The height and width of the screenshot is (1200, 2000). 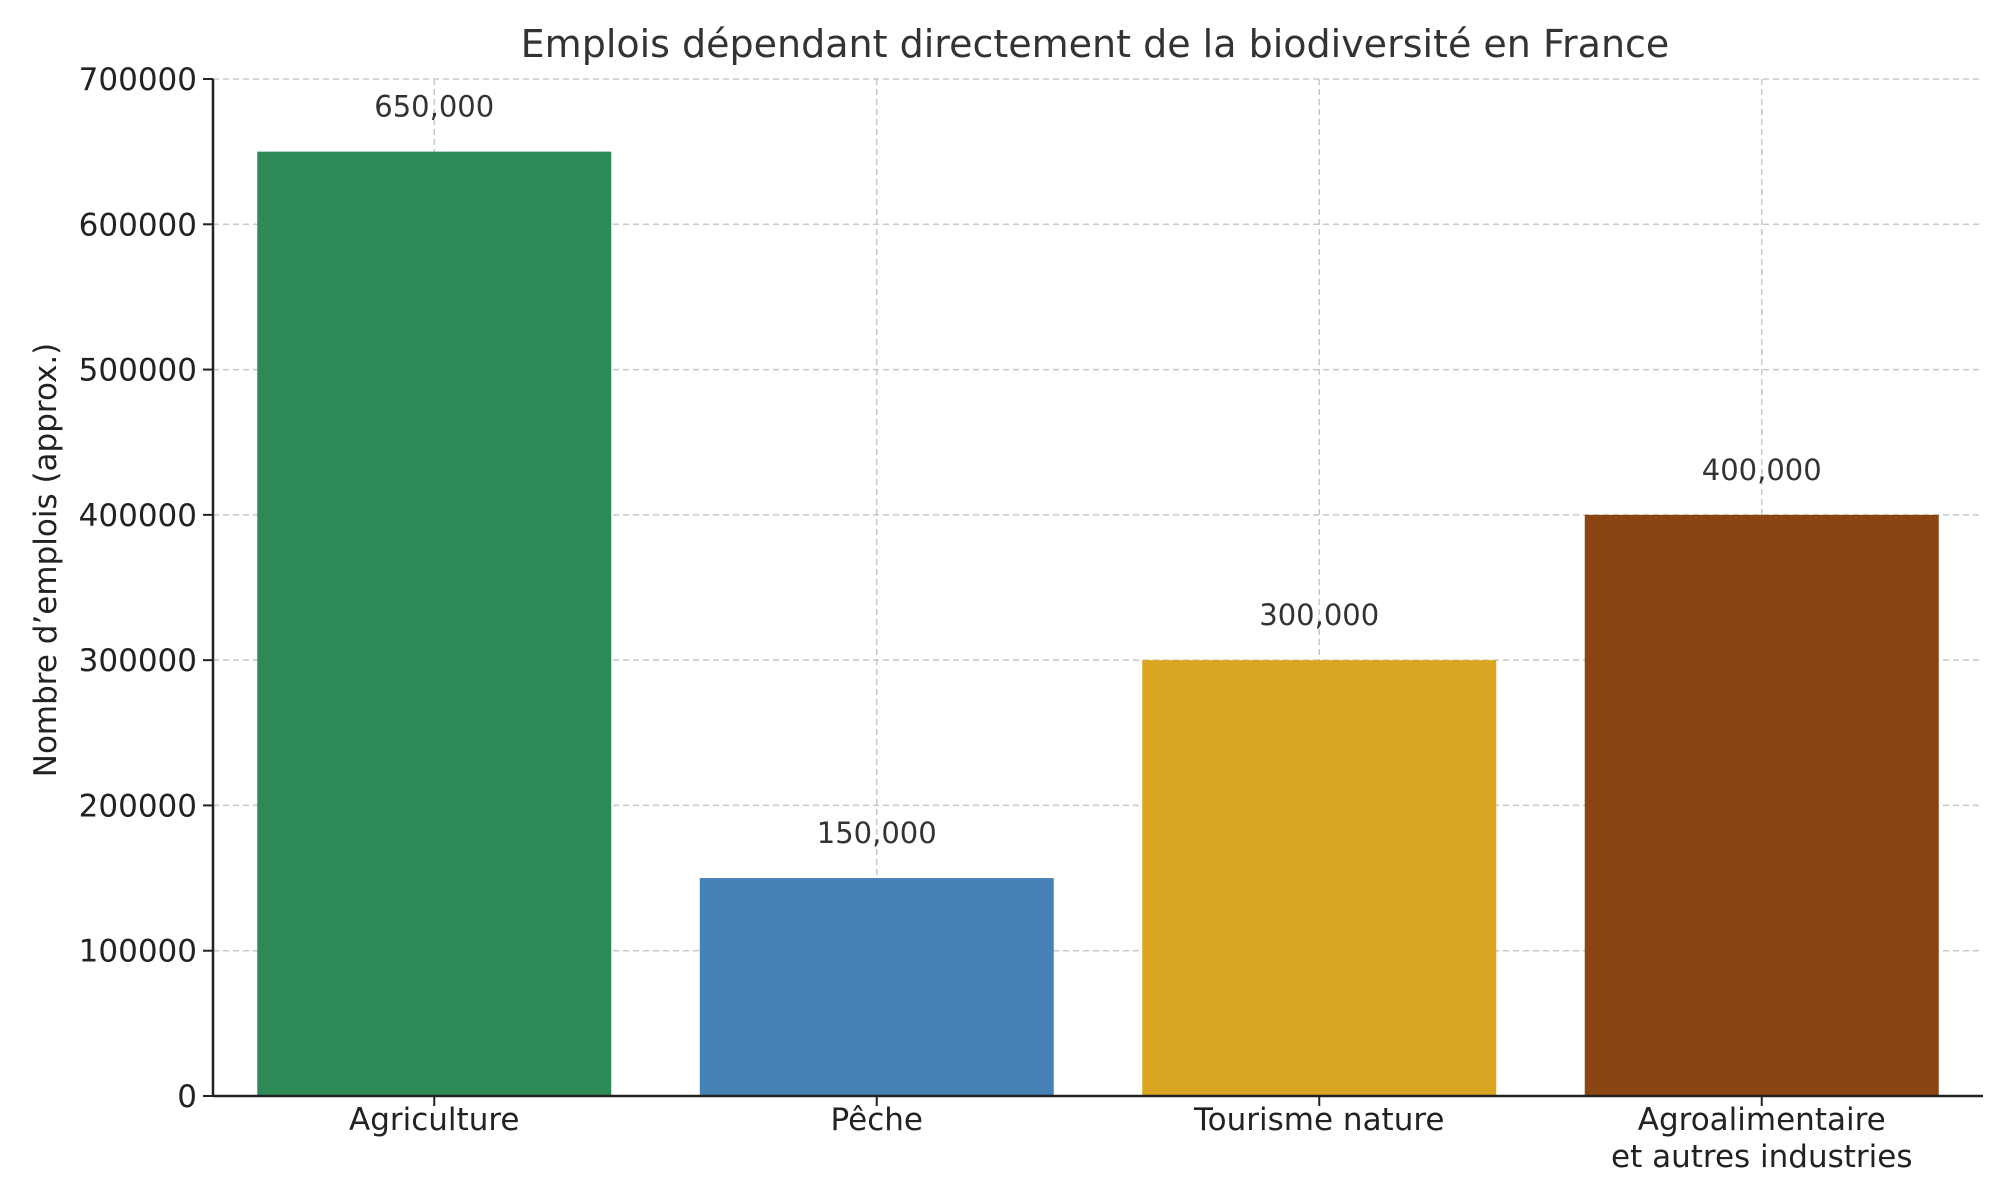 I want to click on x-tick-label: et autres industries, so click(x=1762, y=1157).